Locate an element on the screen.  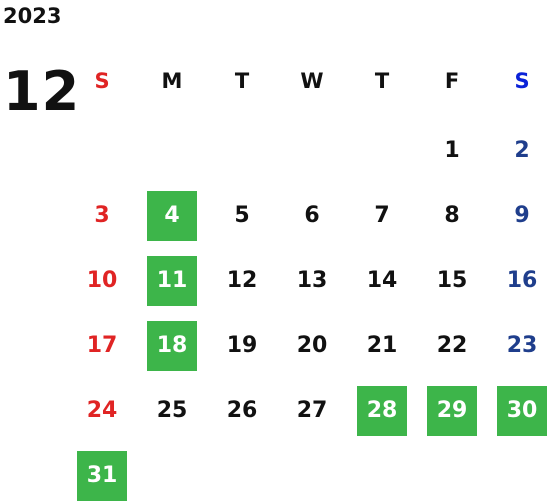
highlighted-day: 31 is located at coordinates (102, 476).